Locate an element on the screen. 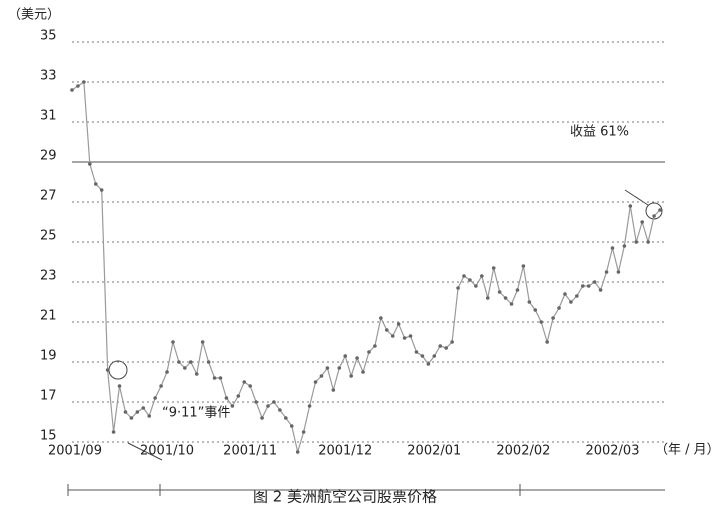 The width and height of the screenshot is (720, 525). annotation: 收益 61% is located at coordinates (599, 132).